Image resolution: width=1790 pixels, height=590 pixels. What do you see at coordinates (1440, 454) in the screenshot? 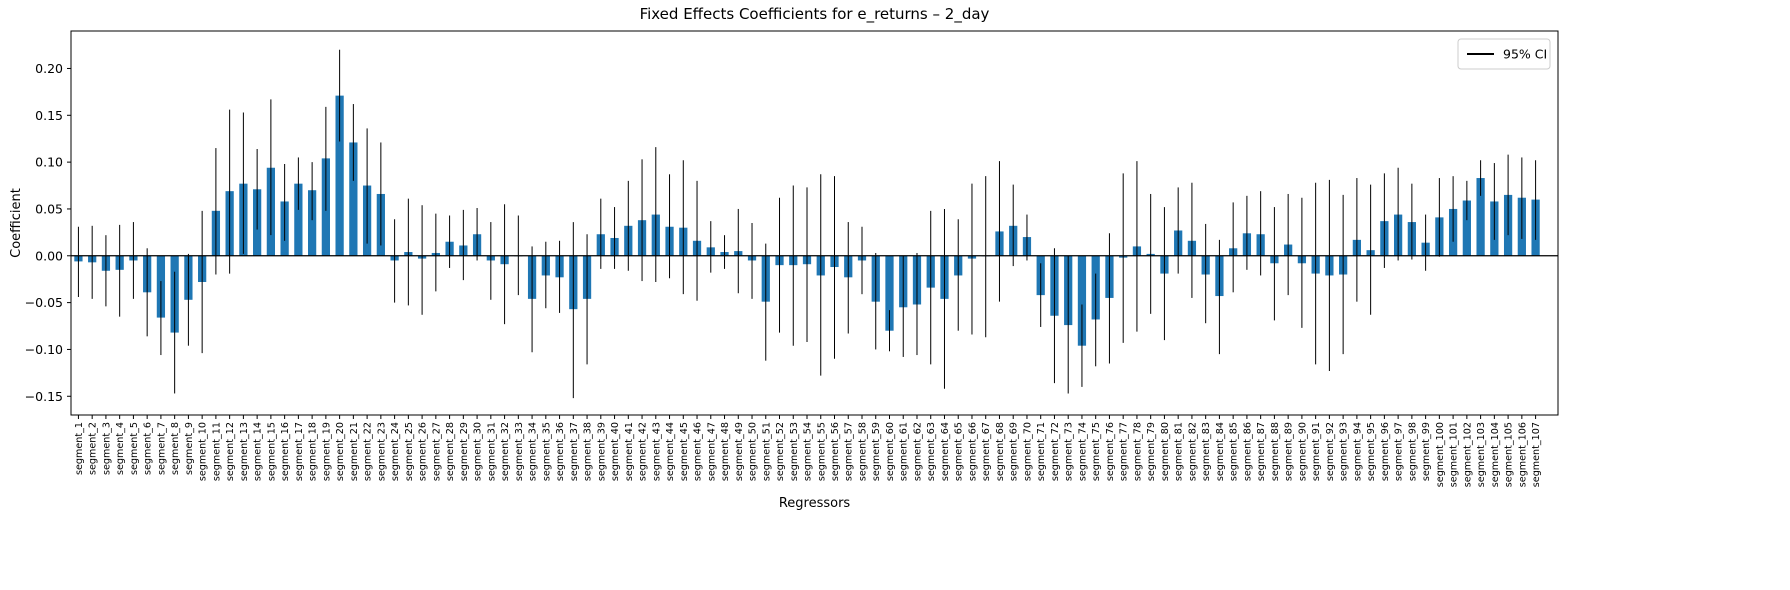
I see `x-tick-label: segment_100` at bounding box center [1440, 454].